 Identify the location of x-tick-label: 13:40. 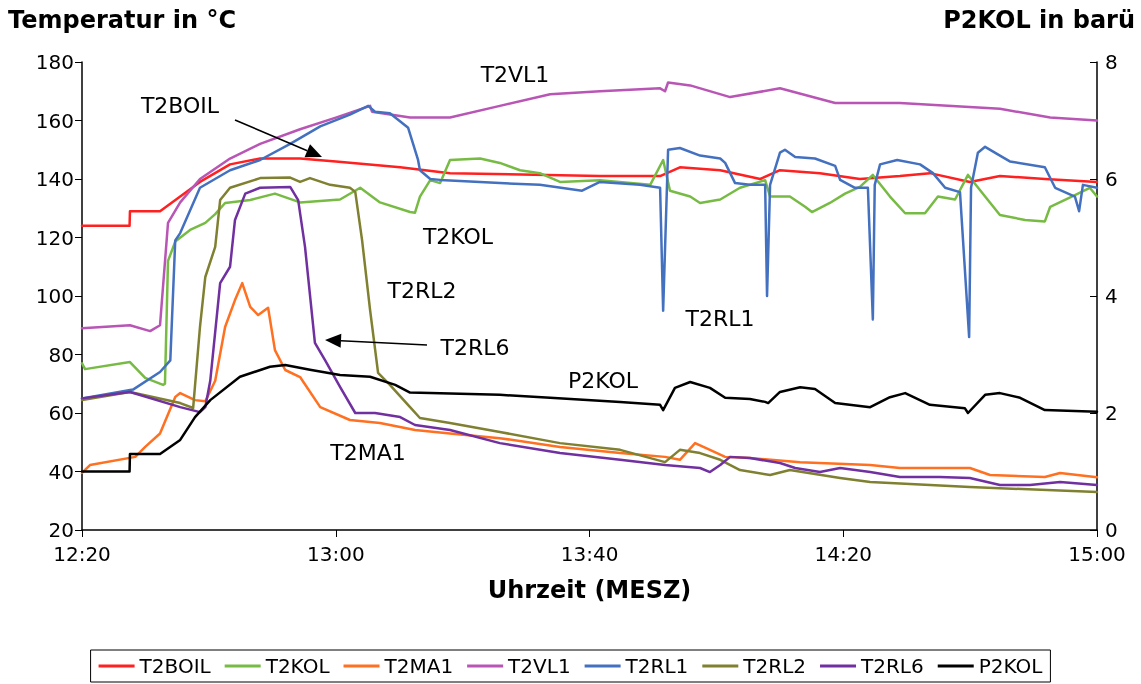
(589, 554).